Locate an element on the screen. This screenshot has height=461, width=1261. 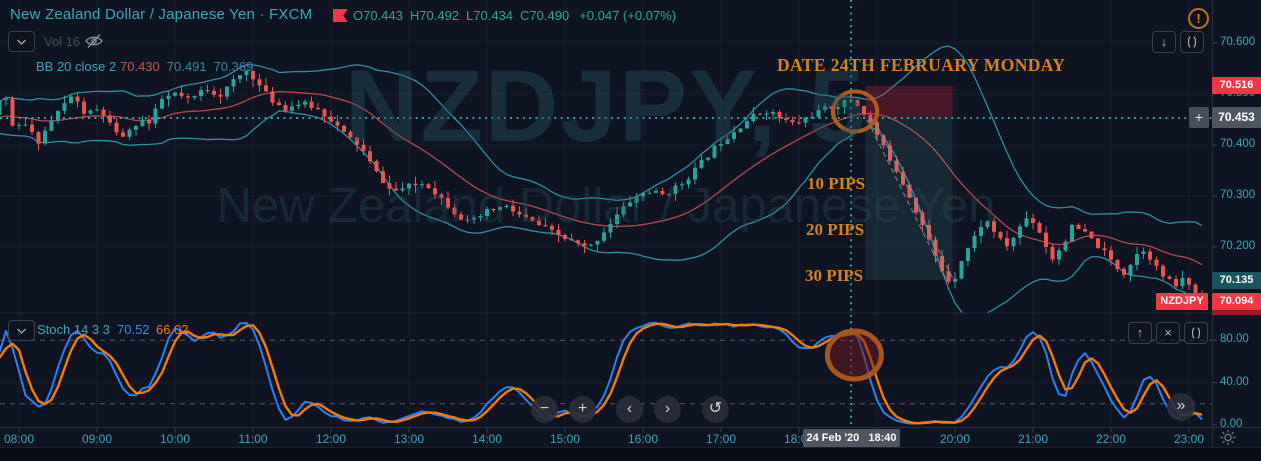
stoch-indicator-label: Stoch 14 3 3 is located at coordinates (73, 329).